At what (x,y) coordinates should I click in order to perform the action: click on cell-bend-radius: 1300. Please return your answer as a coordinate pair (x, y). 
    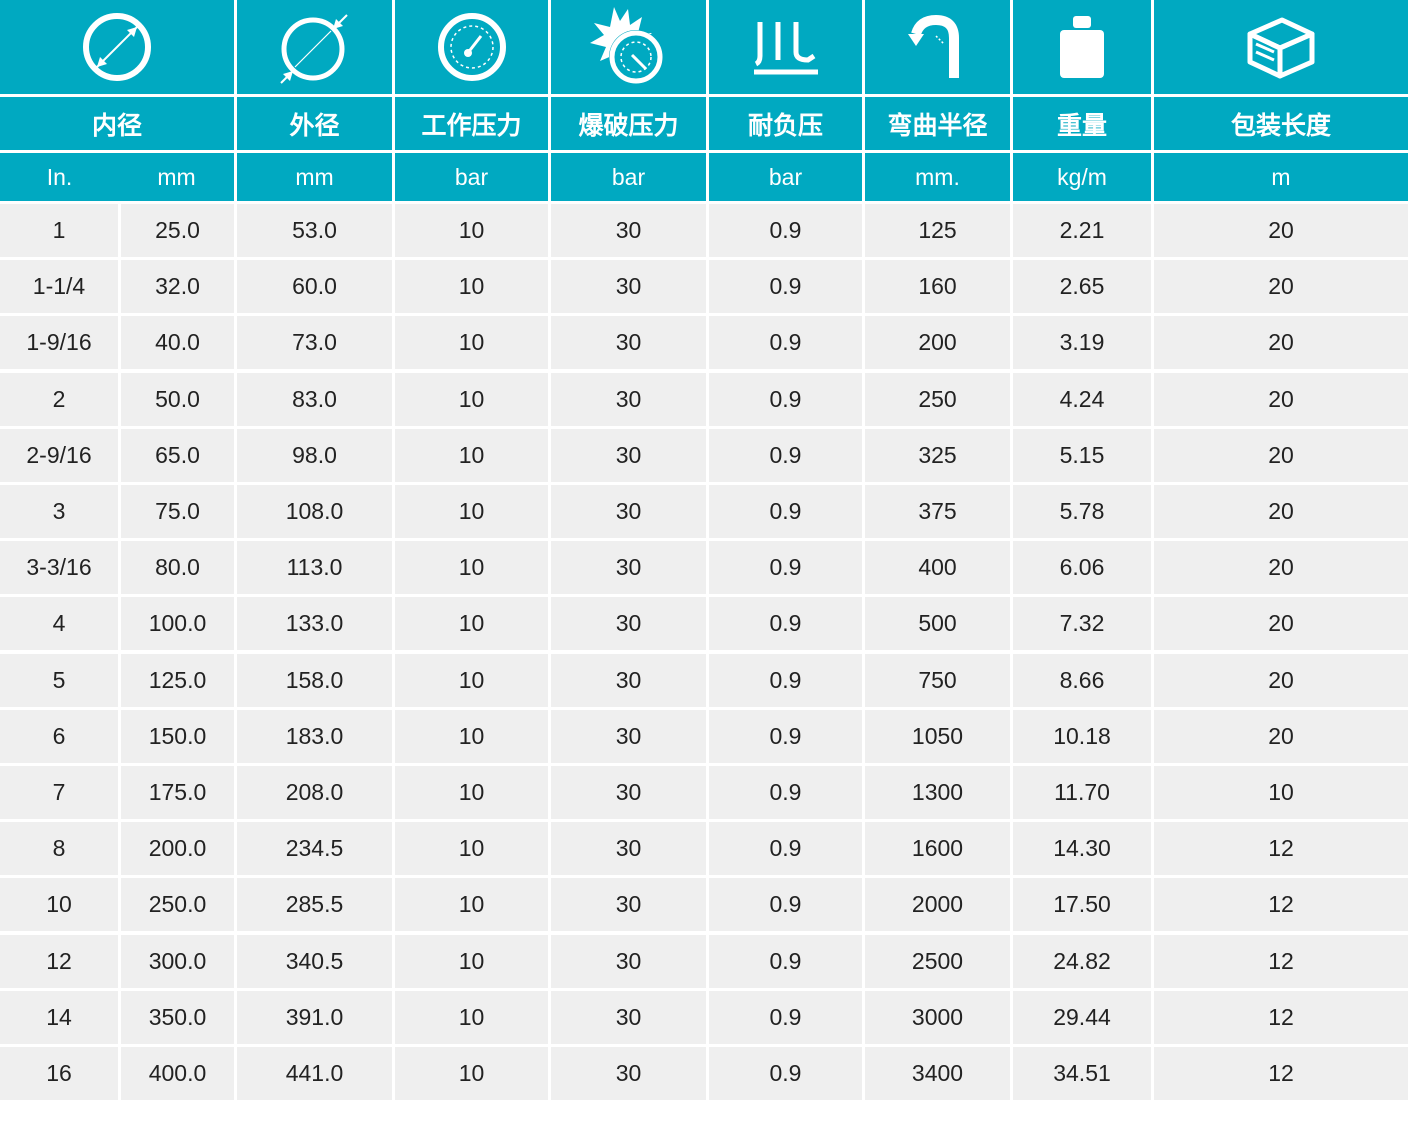
    Looking at the image, I should click on (937, 792).